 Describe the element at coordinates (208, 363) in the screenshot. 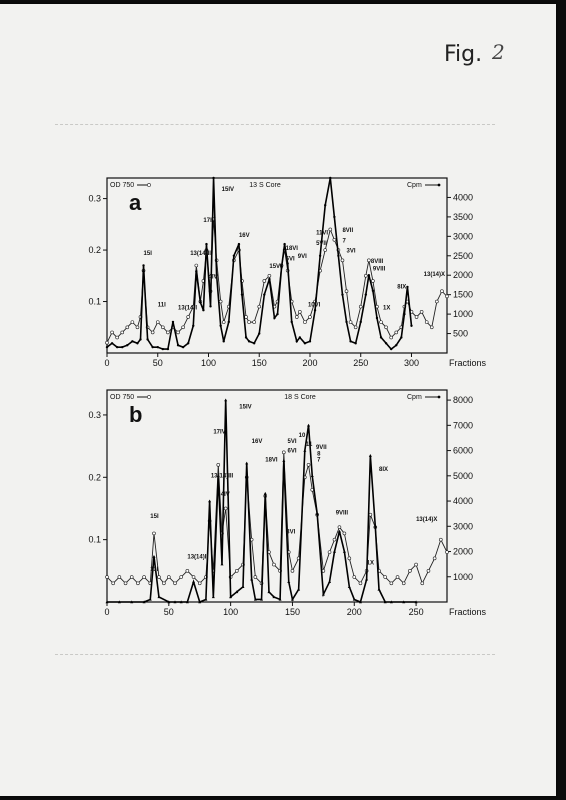

I see `x-tick-label: 100` at that location.